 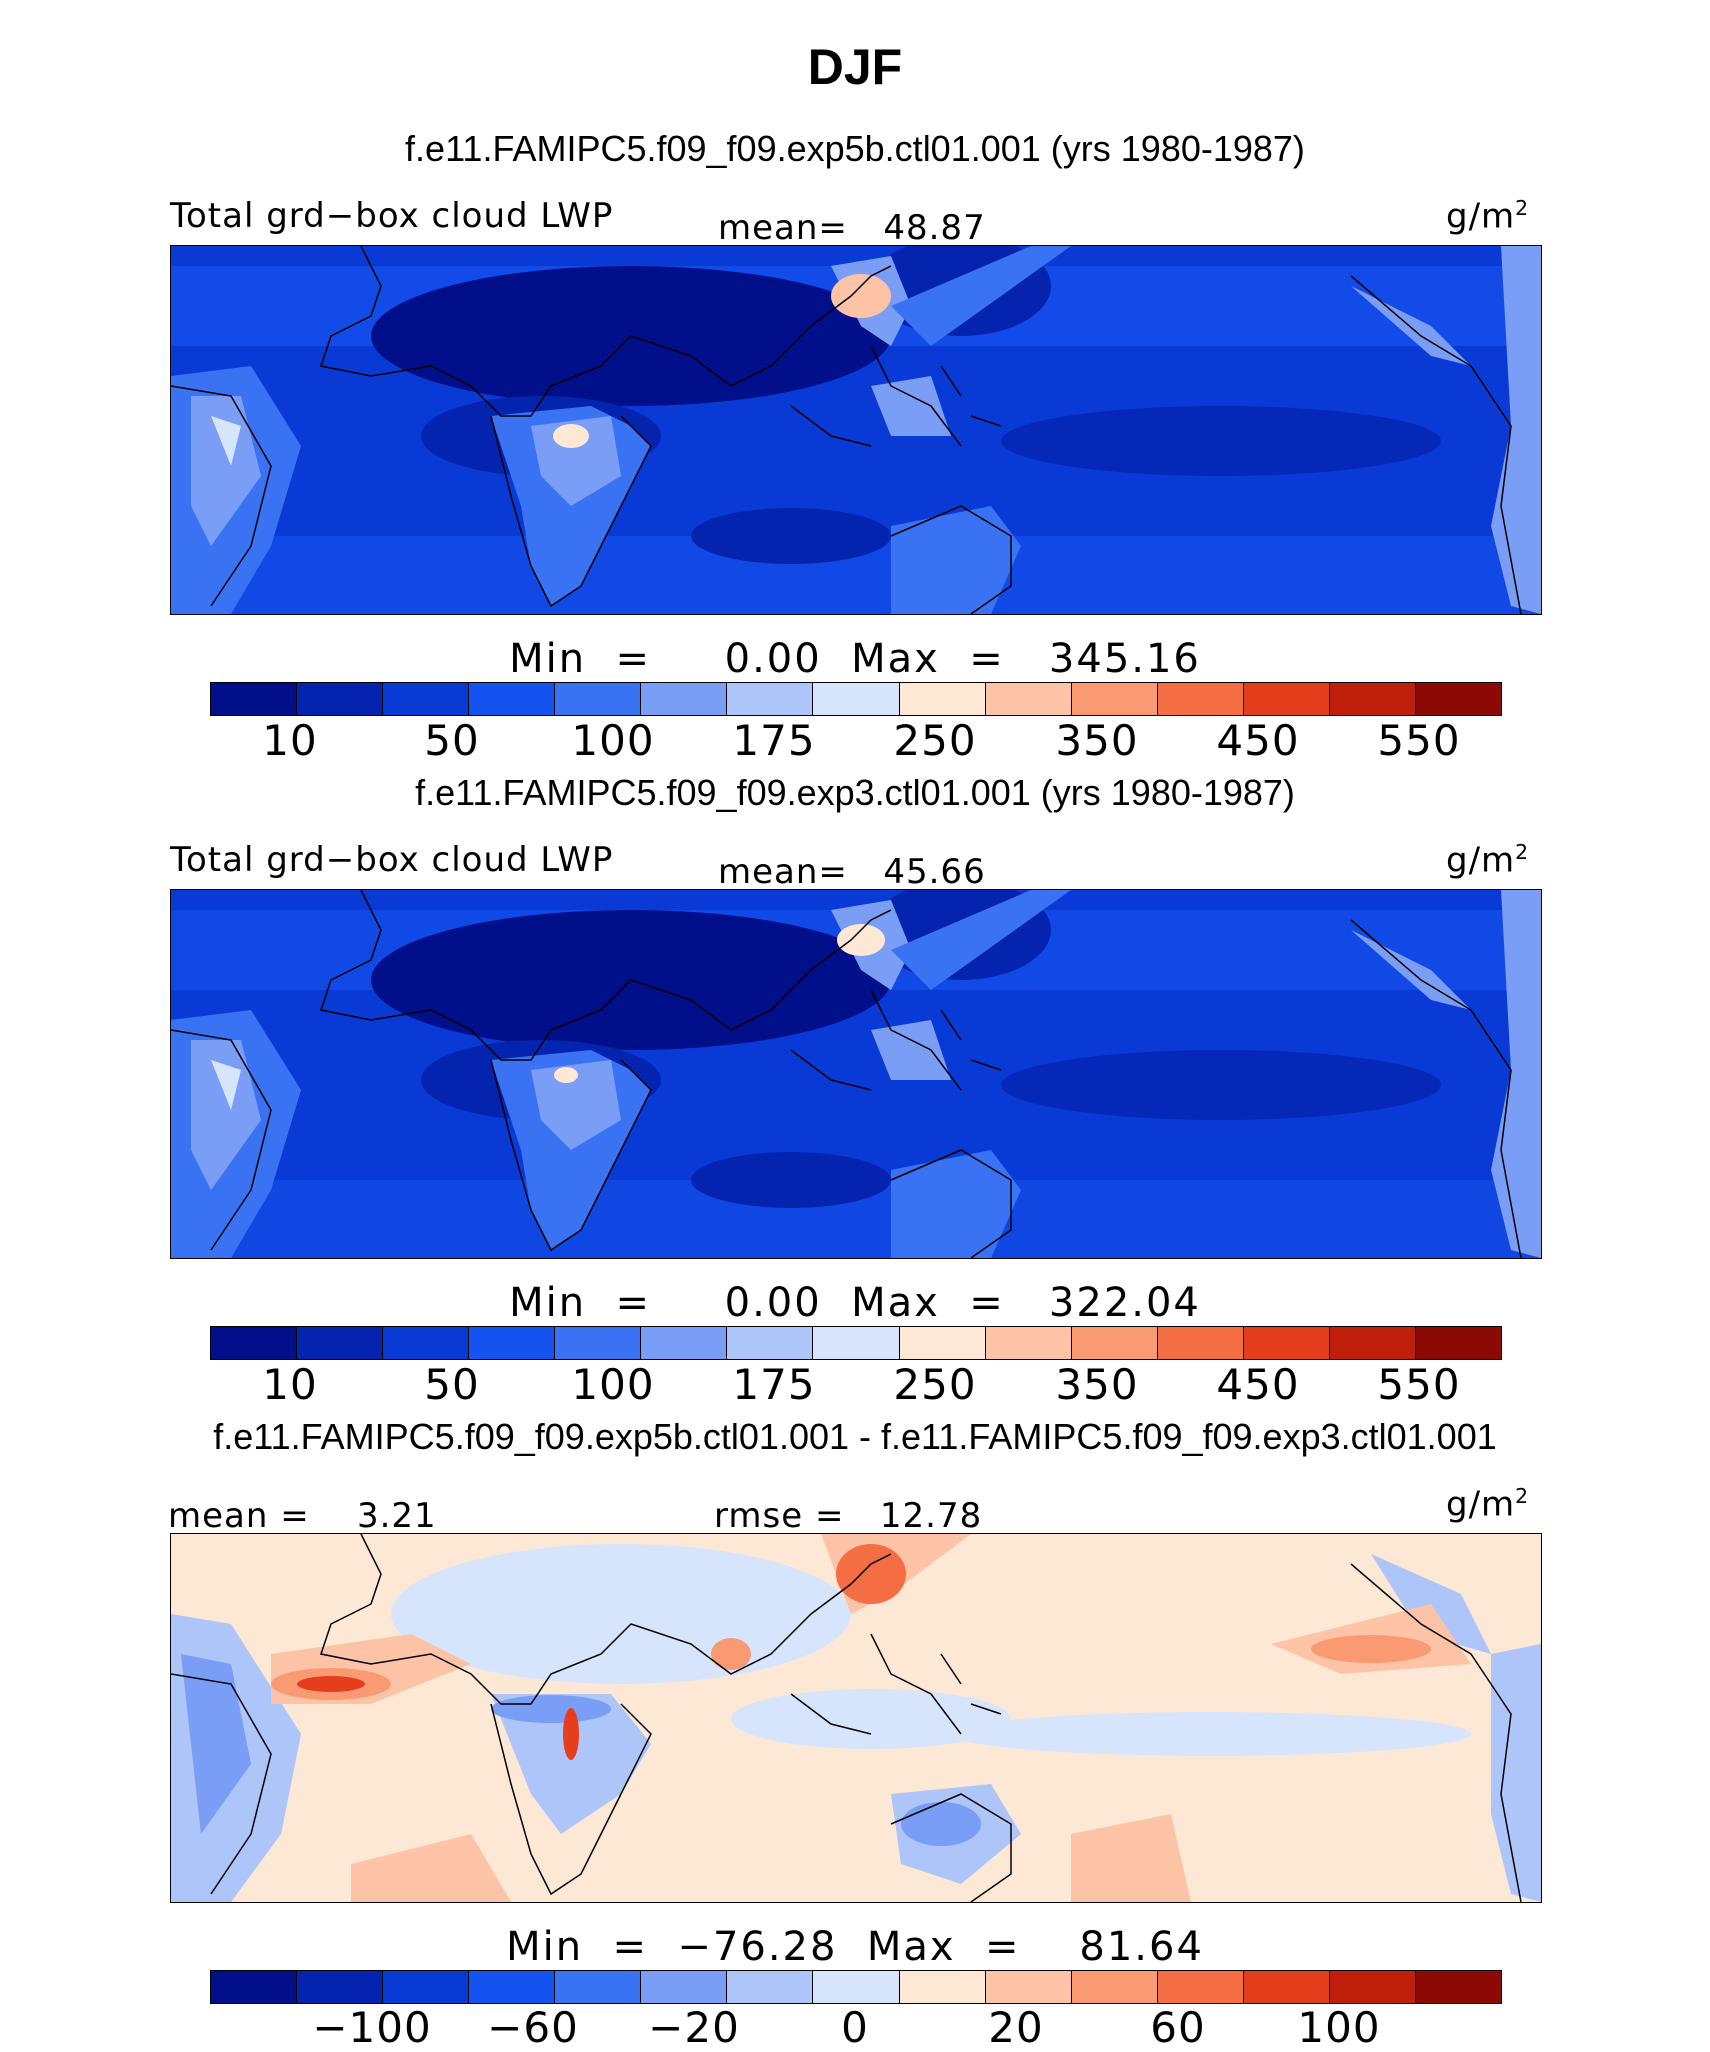 I want to click on panel2-mean-label: mean=, so click(x=783, y=872).